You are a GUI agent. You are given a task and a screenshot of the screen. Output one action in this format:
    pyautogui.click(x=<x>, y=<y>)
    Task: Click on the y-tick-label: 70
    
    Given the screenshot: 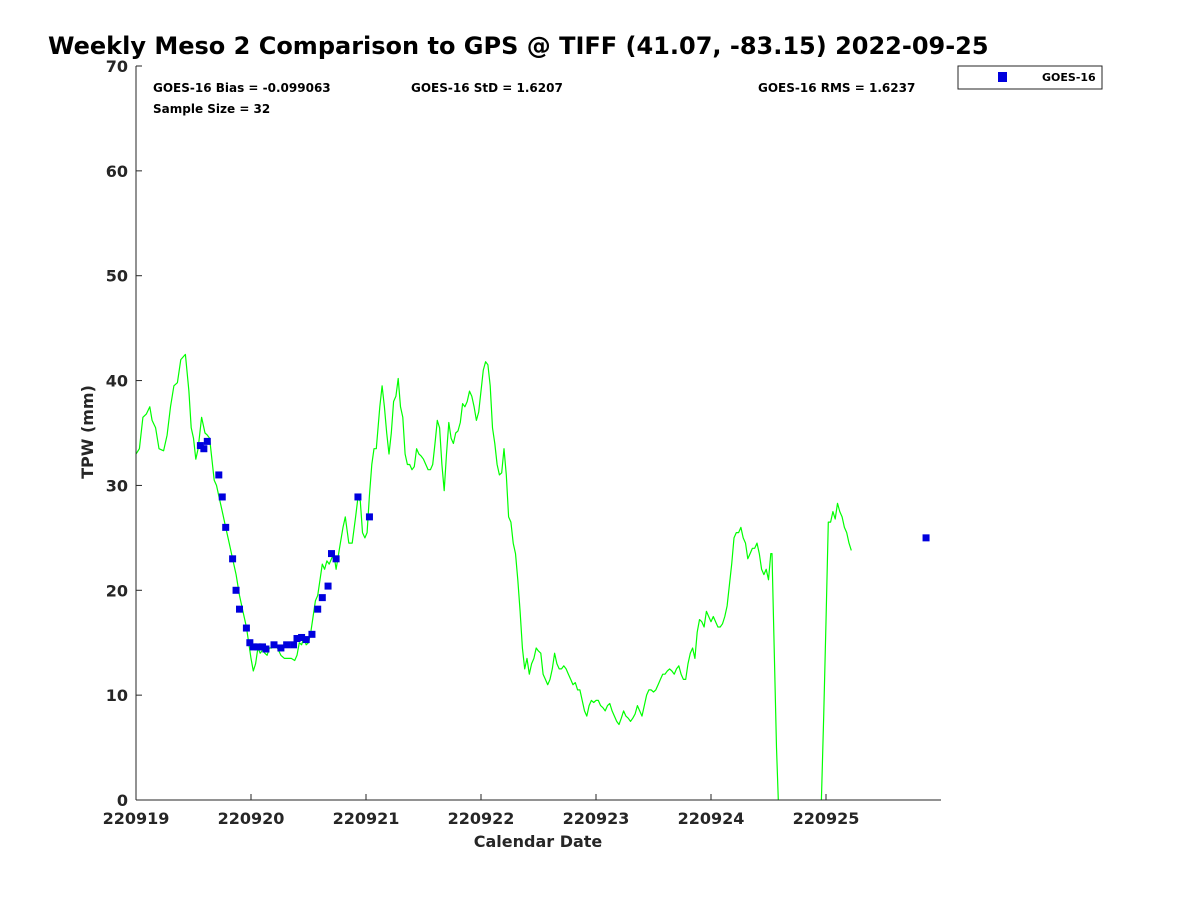 What is the action you would take?
    pyautogui.click(x=117, y=66)
    